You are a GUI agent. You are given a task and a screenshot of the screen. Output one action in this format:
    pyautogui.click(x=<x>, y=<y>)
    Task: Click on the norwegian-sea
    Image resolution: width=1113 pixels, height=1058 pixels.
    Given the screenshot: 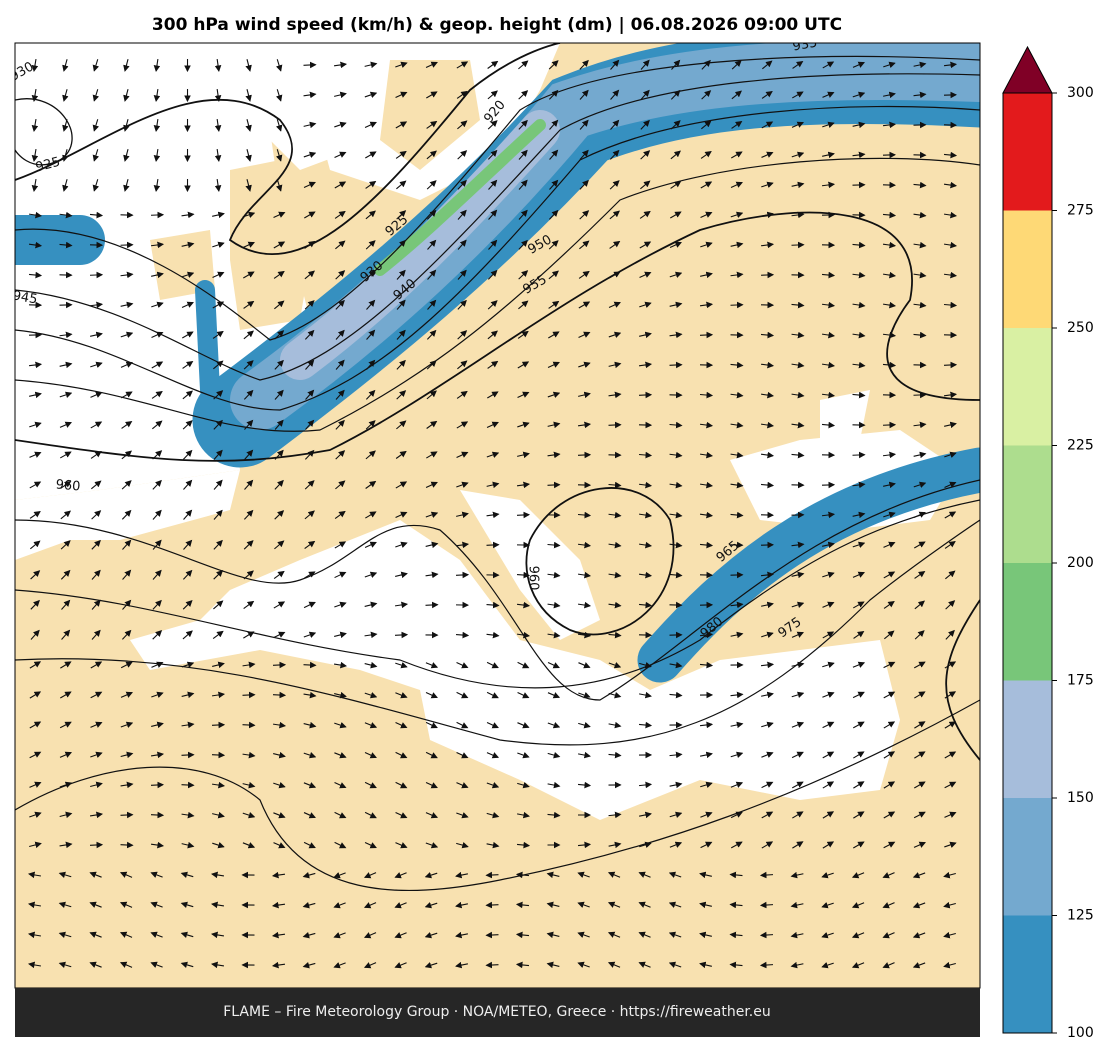 What is the action you would take?
    pyautogui.click(x=202, y=106)
    